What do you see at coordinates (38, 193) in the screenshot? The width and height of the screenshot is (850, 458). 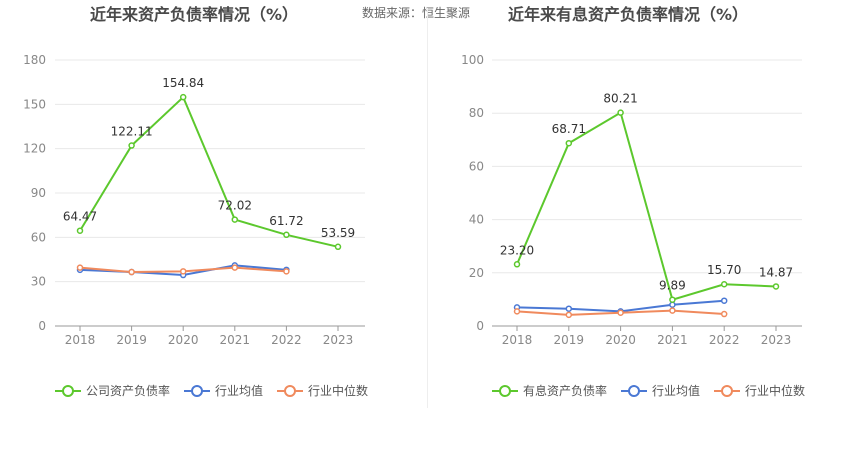 I see `chart-1-y-tick-label: 90` at bounding box center [38, 193].